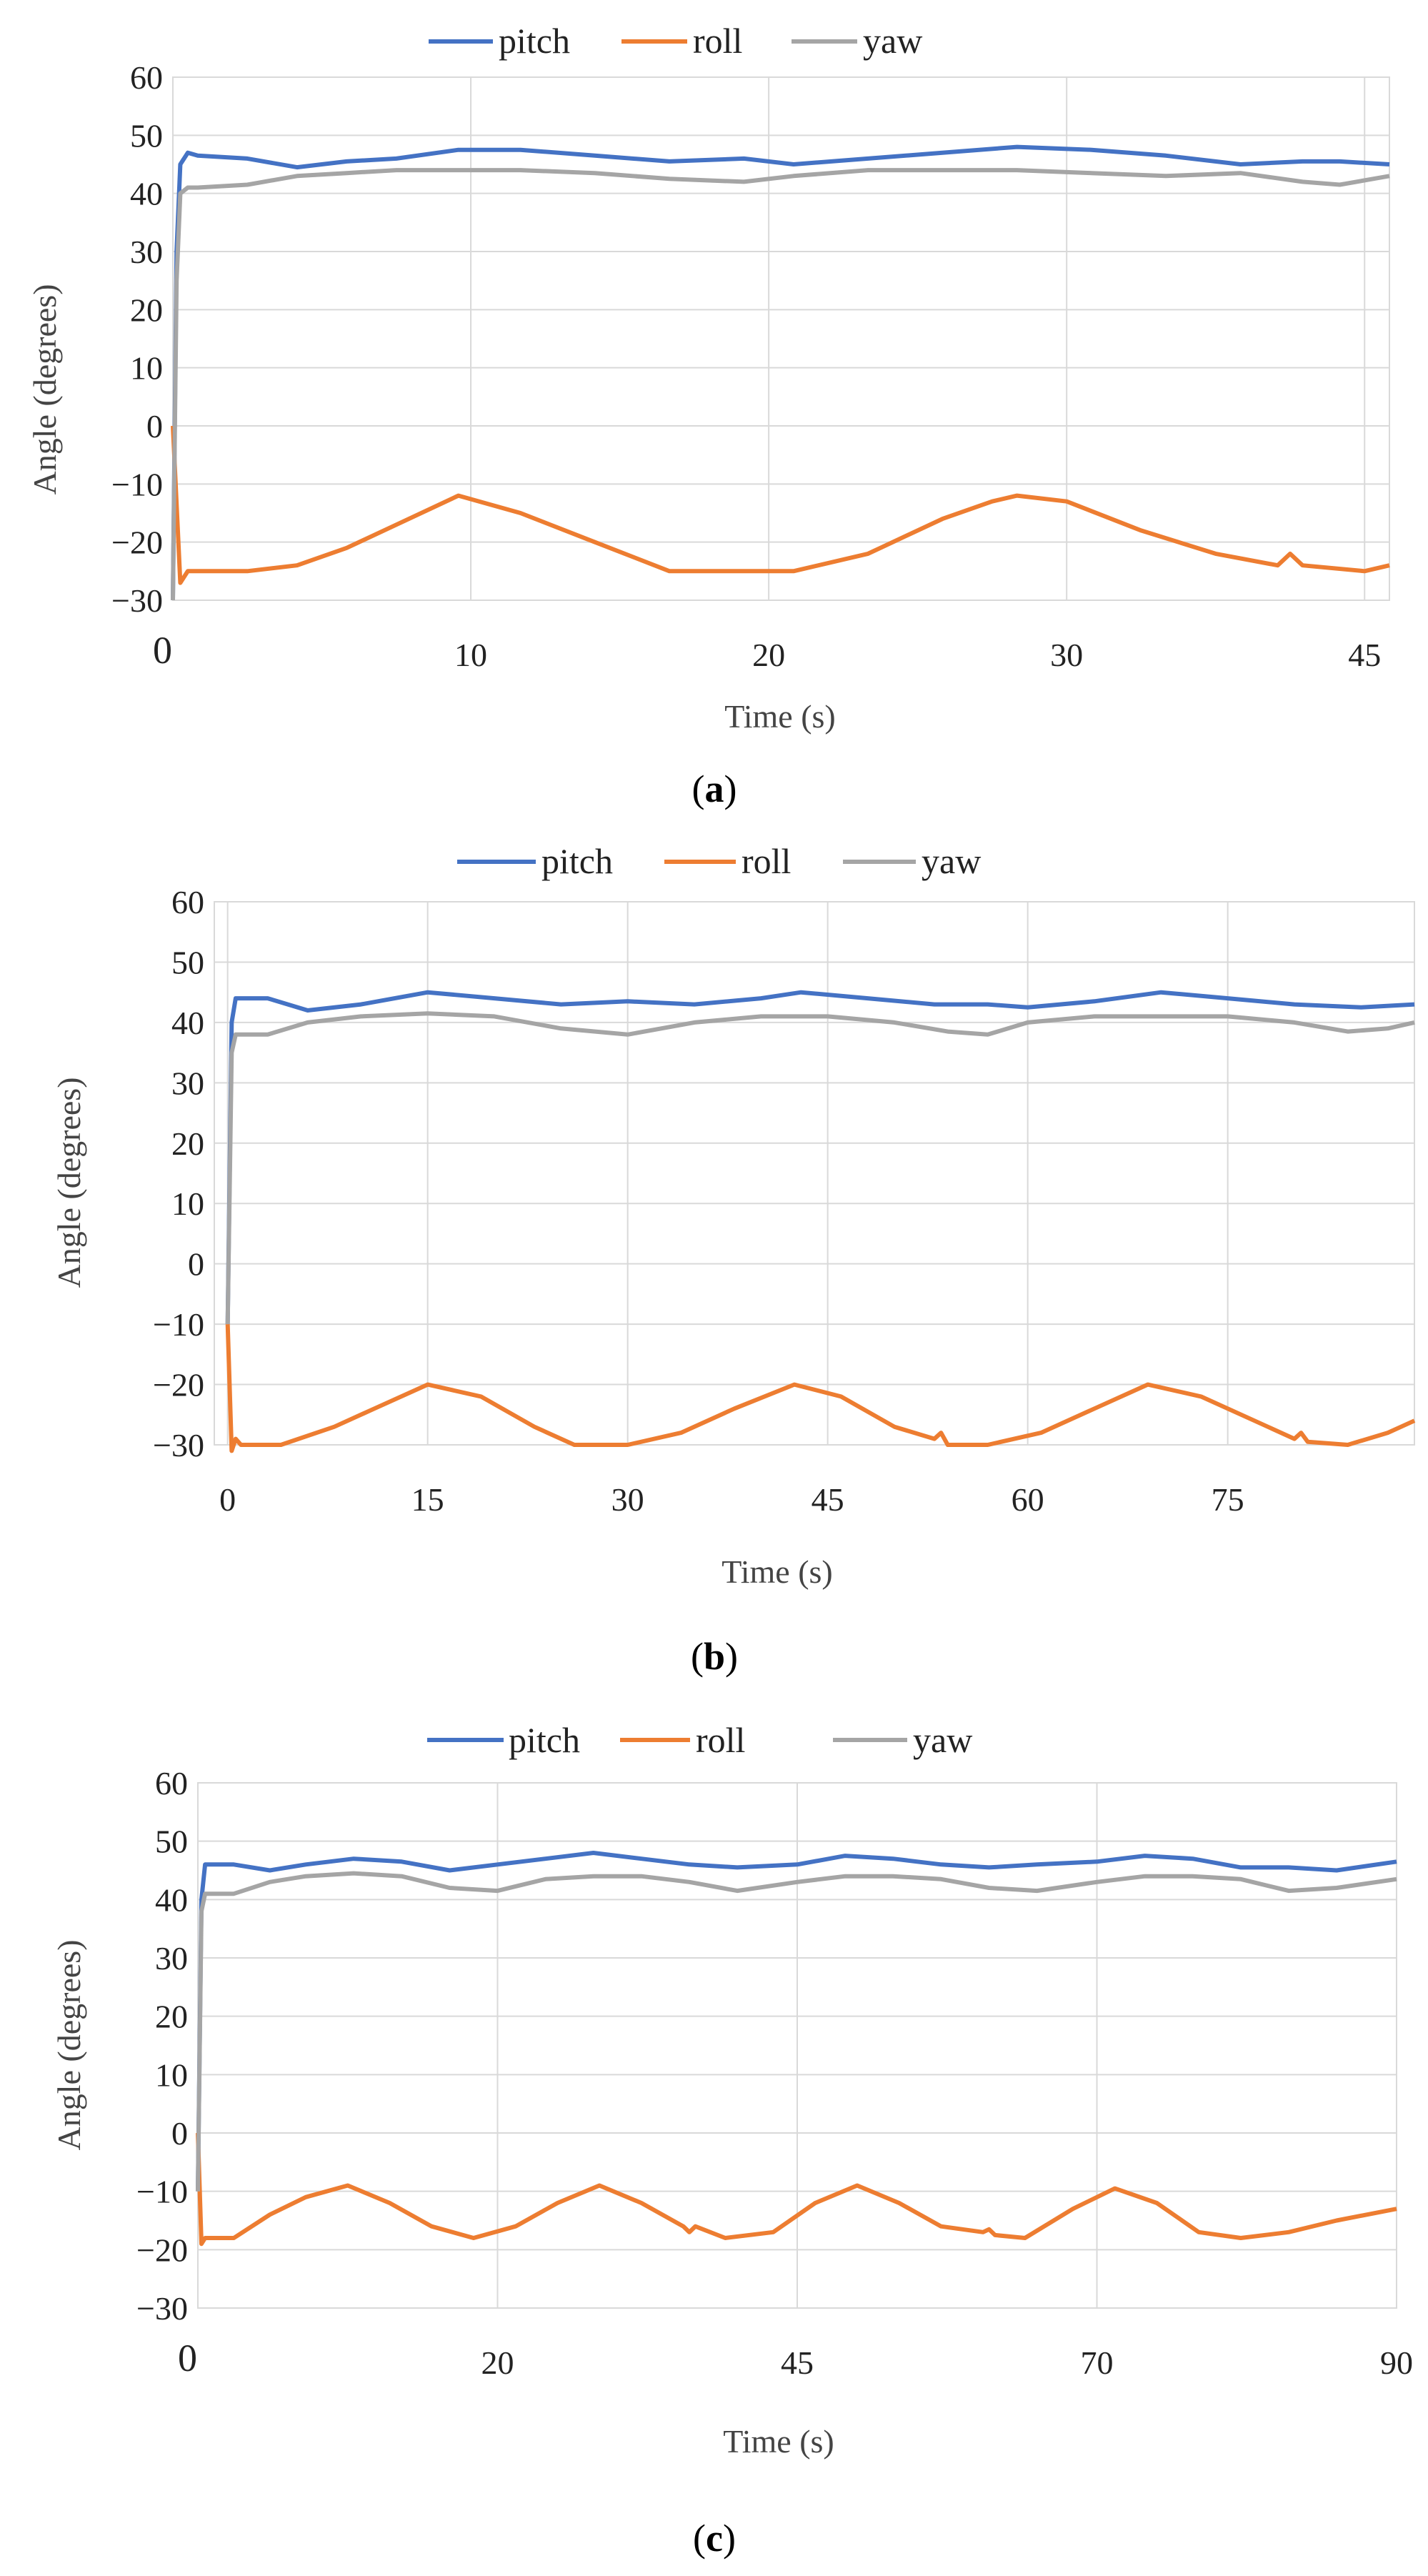  What do you see at coordinates (714, 1656) in the screenshot?
I see `panel-label-b: (b)` at bounding box center [714, 1656].